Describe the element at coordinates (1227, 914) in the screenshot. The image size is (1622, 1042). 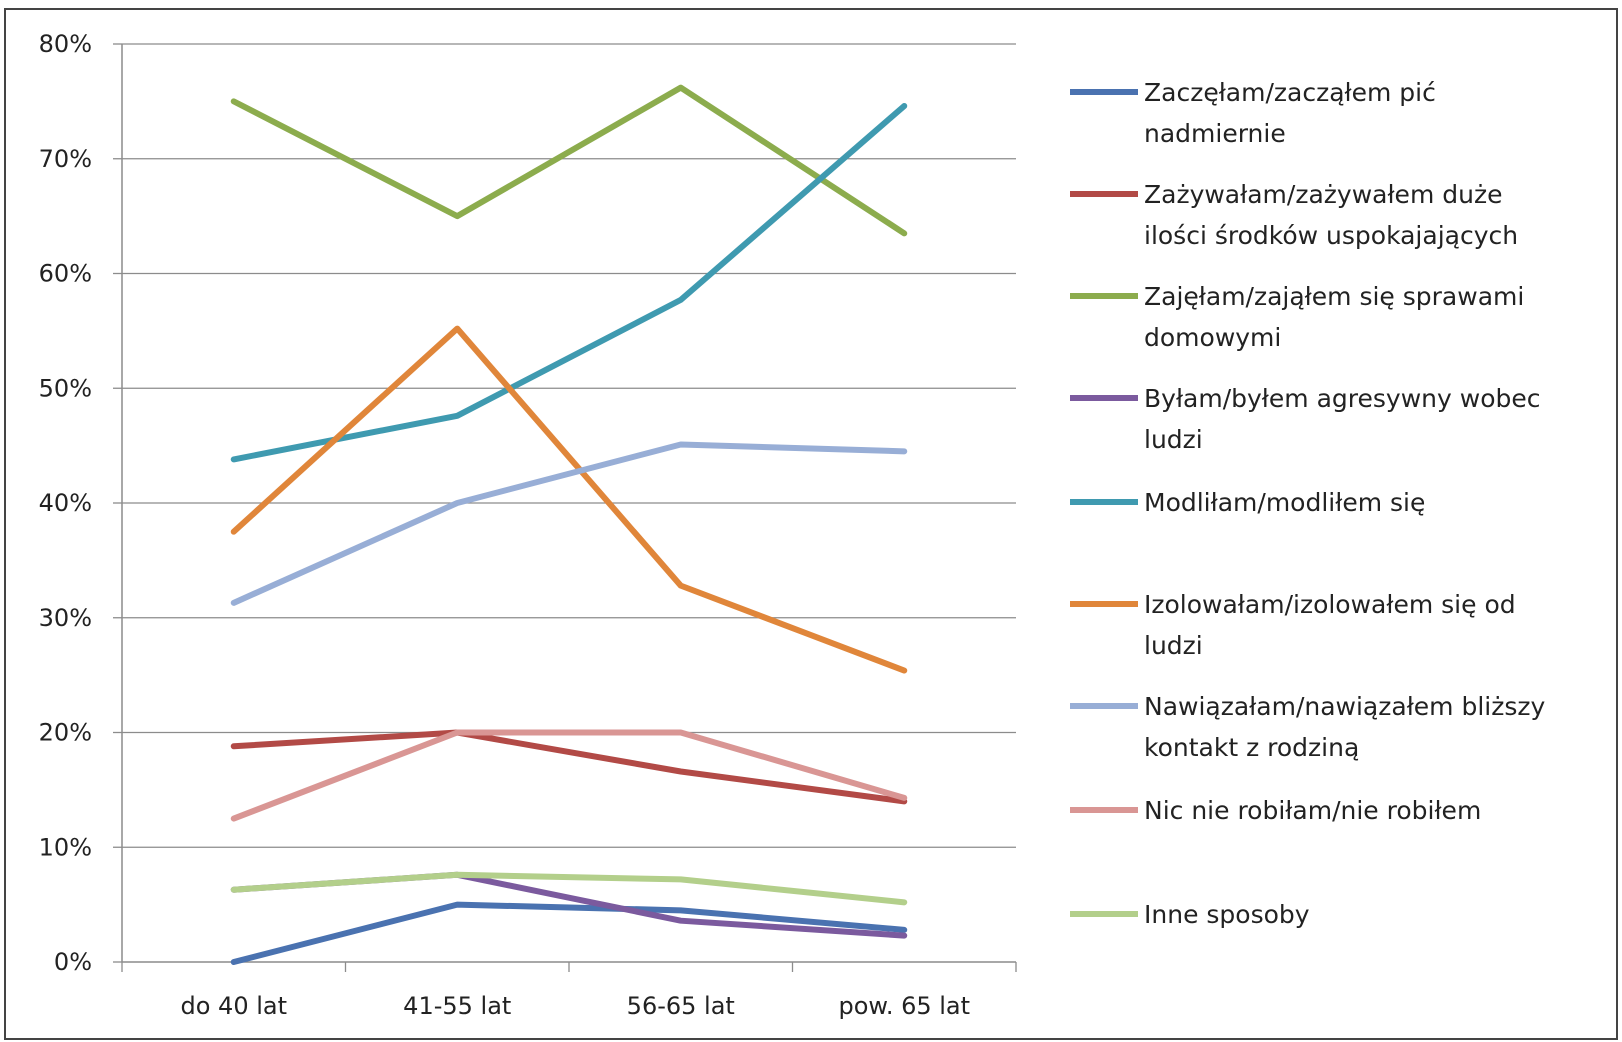
I see `legend-label: Inne sposoby` at that location.